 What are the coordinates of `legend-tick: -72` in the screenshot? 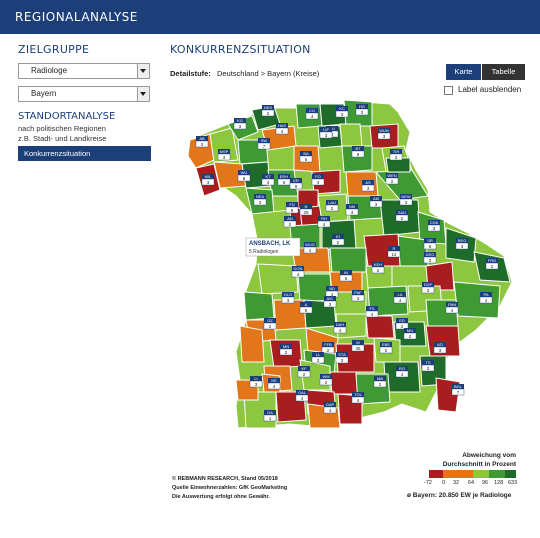 It's located at (428, 483).